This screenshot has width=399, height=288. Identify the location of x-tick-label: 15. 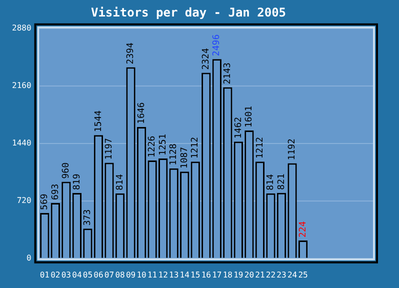
(195, 275).